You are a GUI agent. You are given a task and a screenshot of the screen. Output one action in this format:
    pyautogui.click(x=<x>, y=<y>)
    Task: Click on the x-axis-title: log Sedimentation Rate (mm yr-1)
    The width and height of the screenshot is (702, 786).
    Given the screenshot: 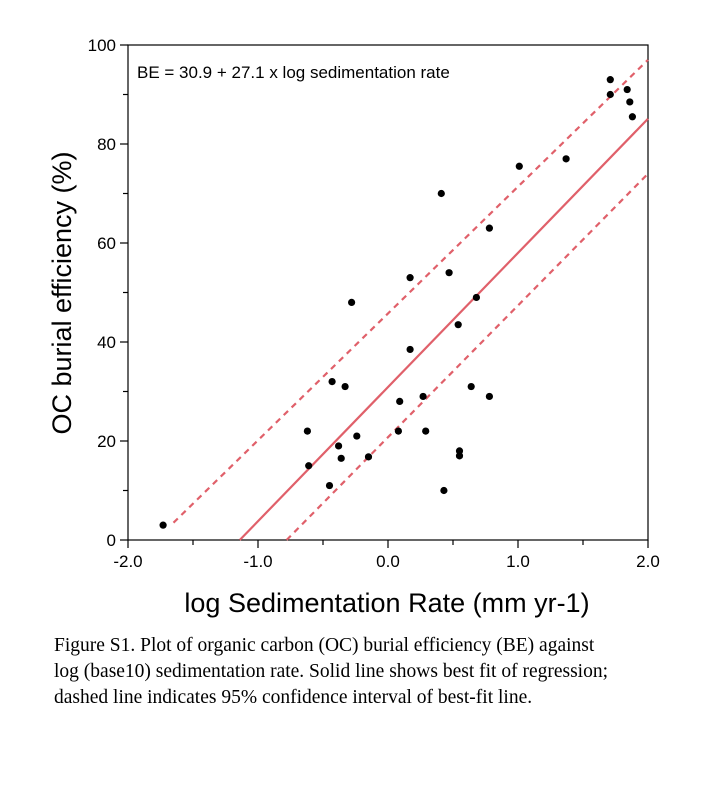 What is the action you would take?
    pyautogui.click(x=386, y=603)
    